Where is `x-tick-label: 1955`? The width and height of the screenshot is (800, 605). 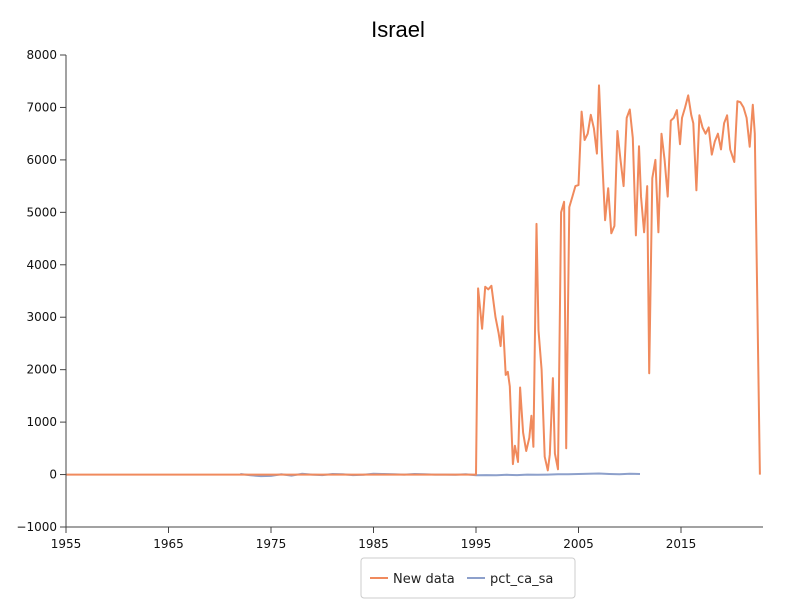
x-tick-label: 1955 is located at coordinates (66, 544).